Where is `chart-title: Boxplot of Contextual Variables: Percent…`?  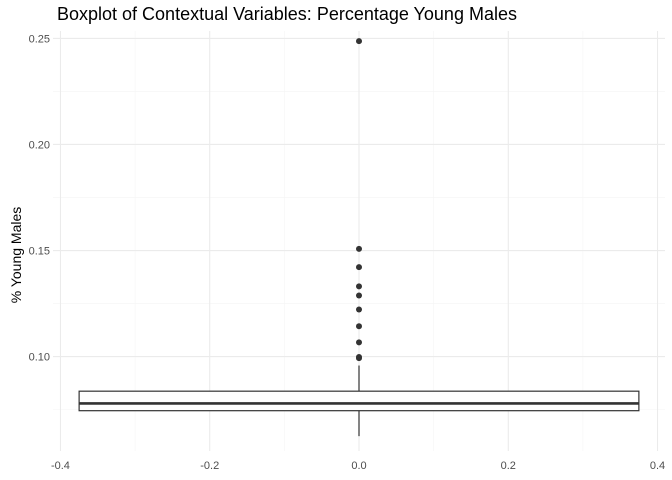
chart-title: Boxplot of Contextual Variables: Percent… is located at coordinates (287, 14).